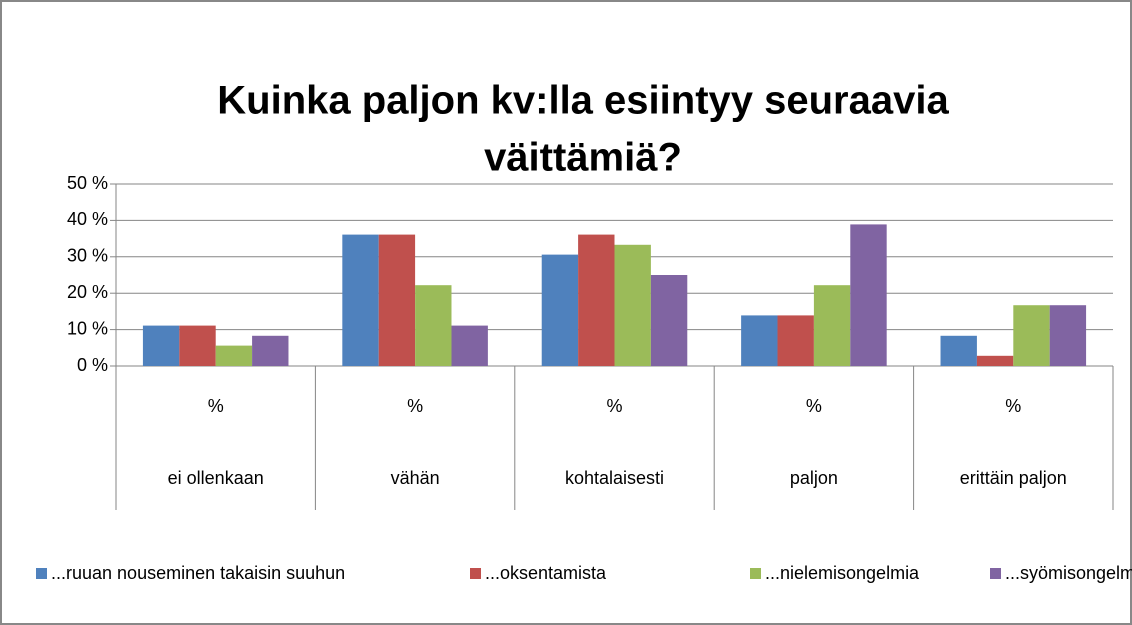 The height and width of the screenshot is (625, 1132). Describe the element at coordinates (583, 158) in the screenshot. I see `chart-title: väittämiä?` at that location.